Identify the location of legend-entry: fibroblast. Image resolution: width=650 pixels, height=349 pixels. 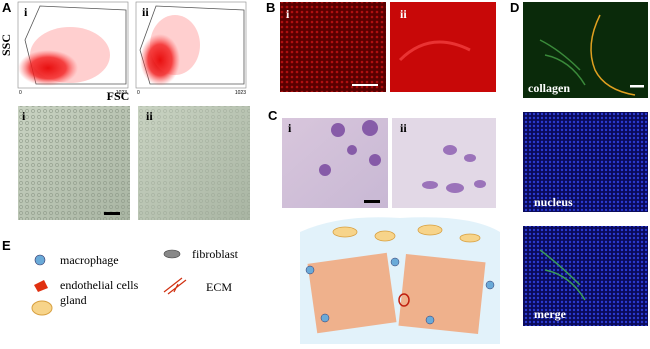
(215, 254).